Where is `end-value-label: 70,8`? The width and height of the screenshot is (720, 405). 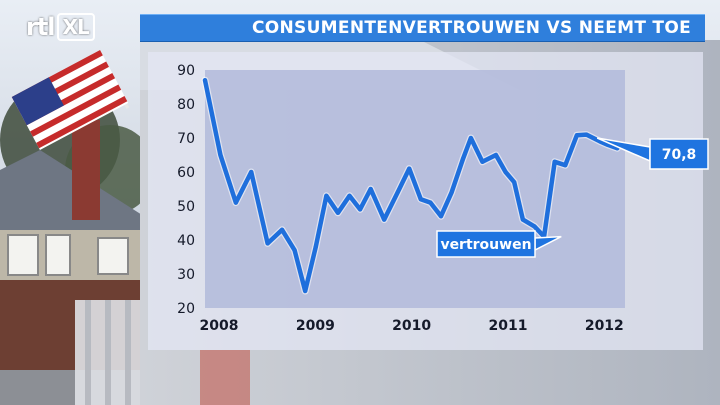 end-value-label: 70,8 is located at coordinates (679, 155).